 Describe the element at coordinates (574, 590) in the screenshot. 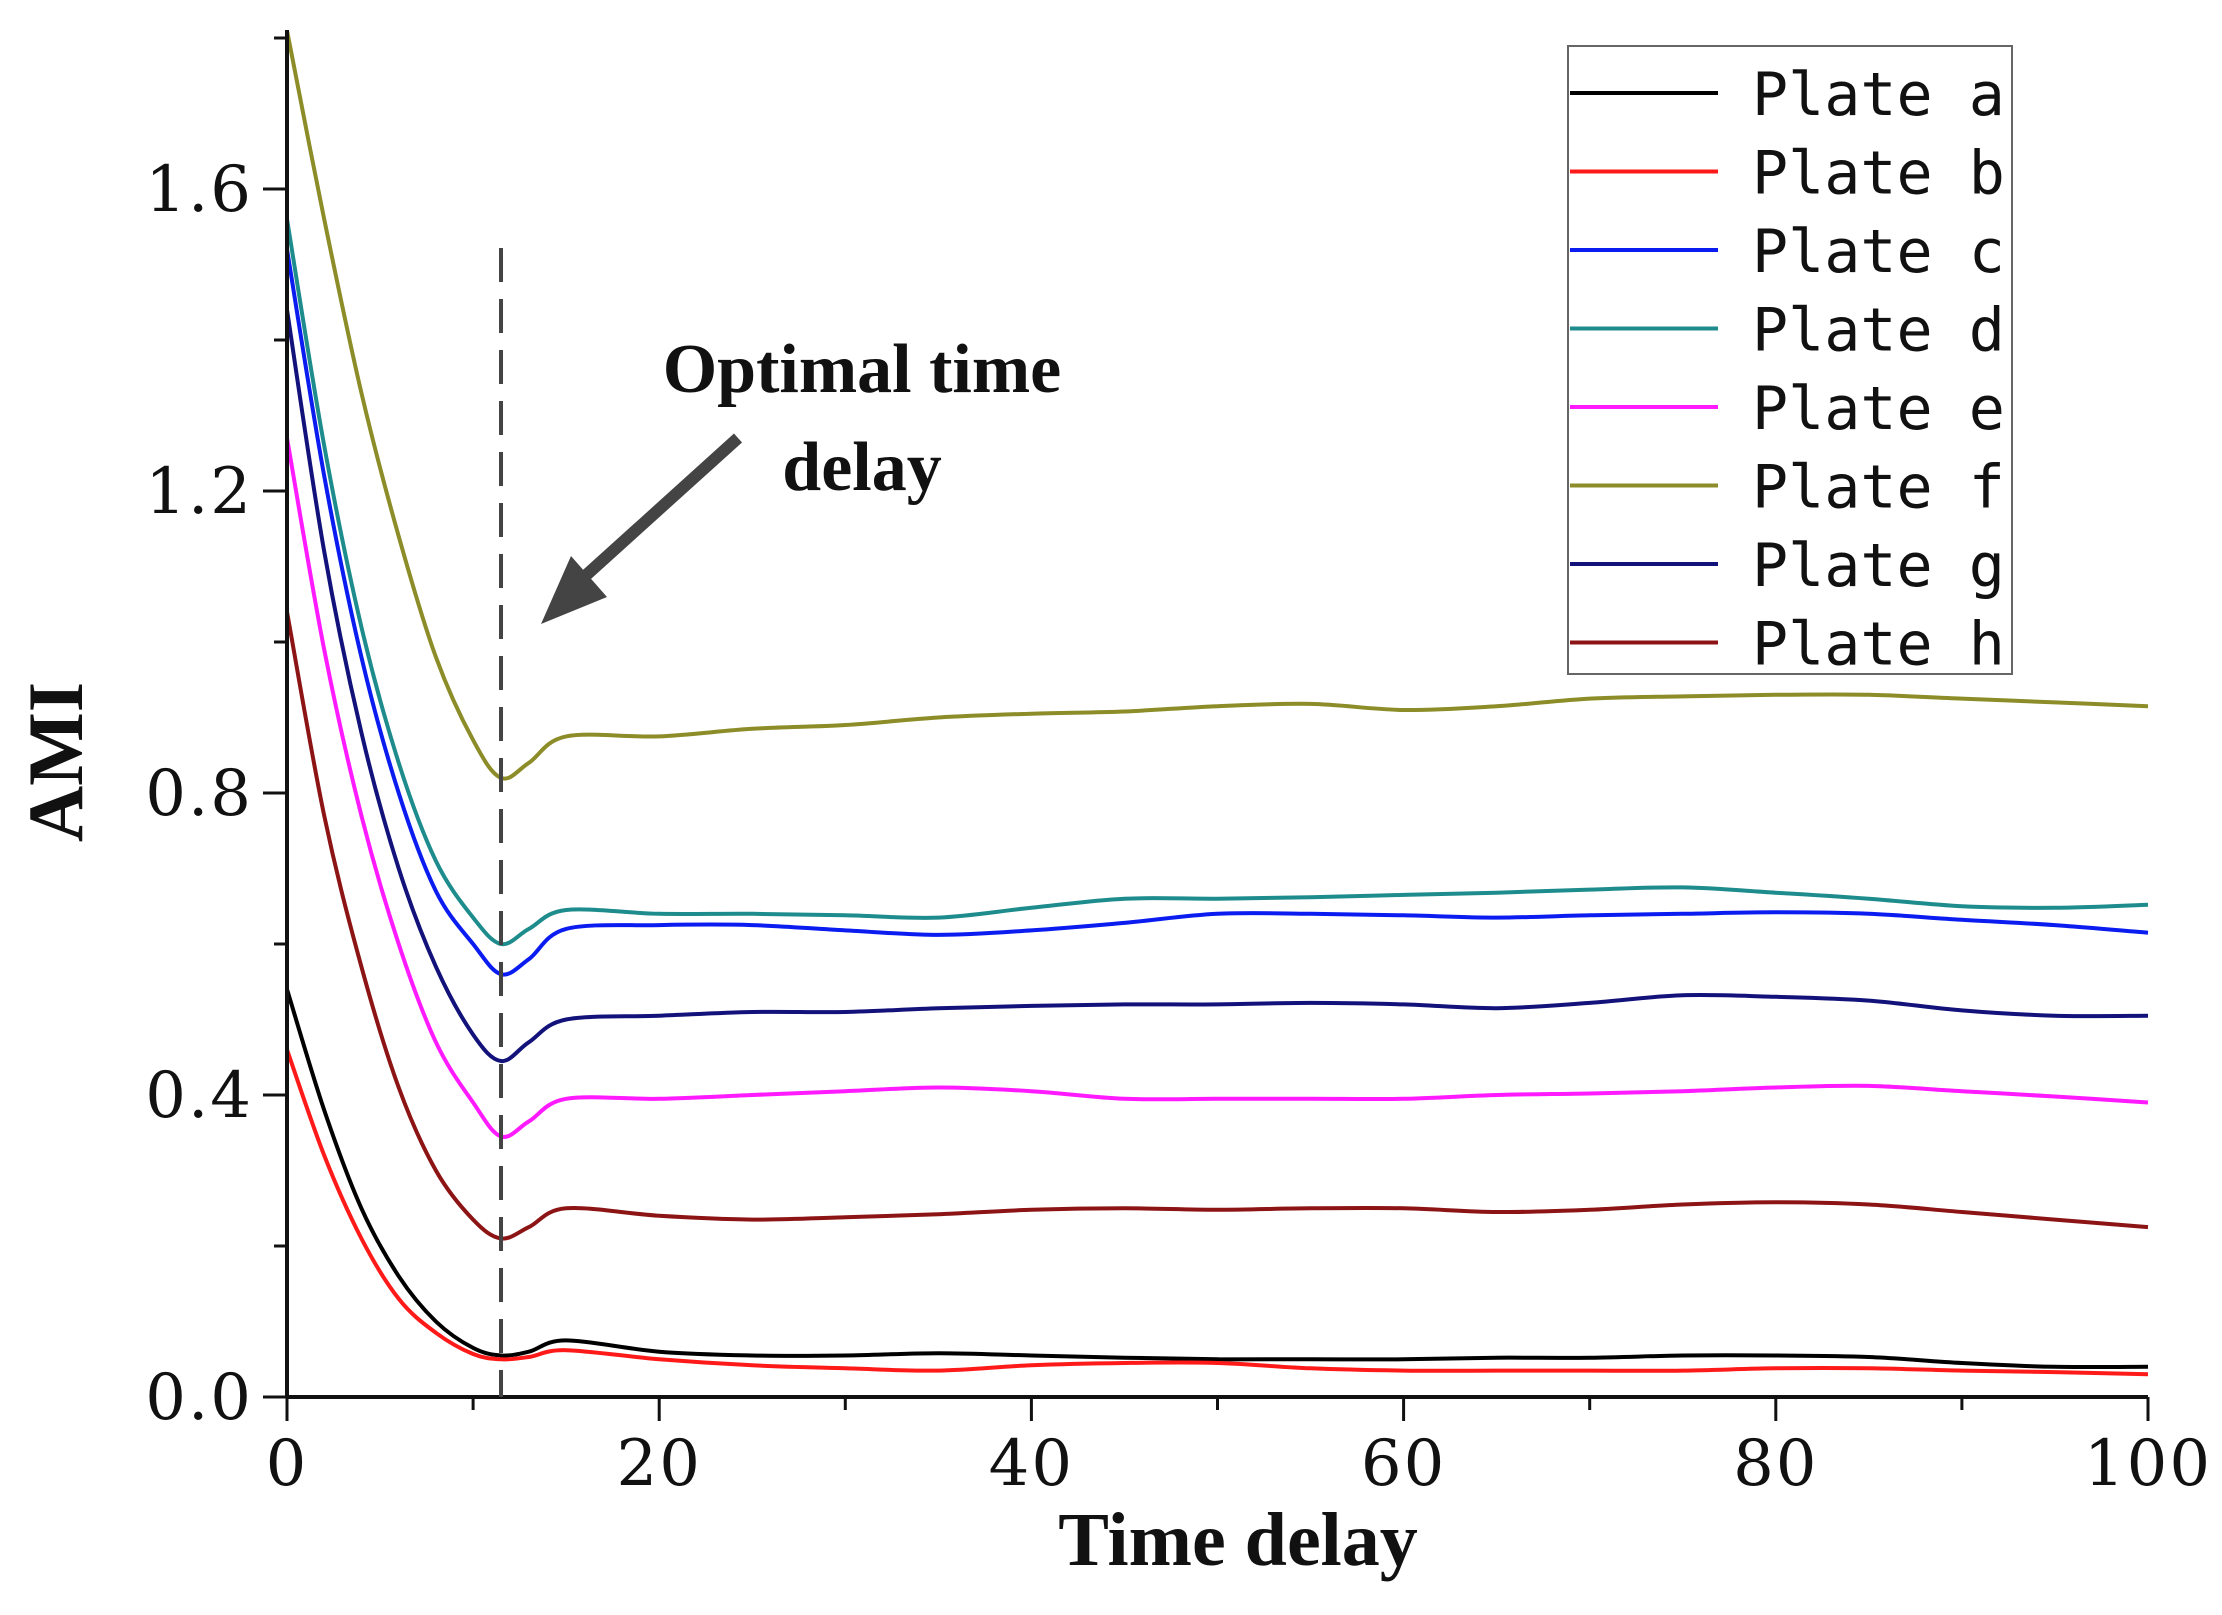

I see `annotation-arrow-head` at that location.